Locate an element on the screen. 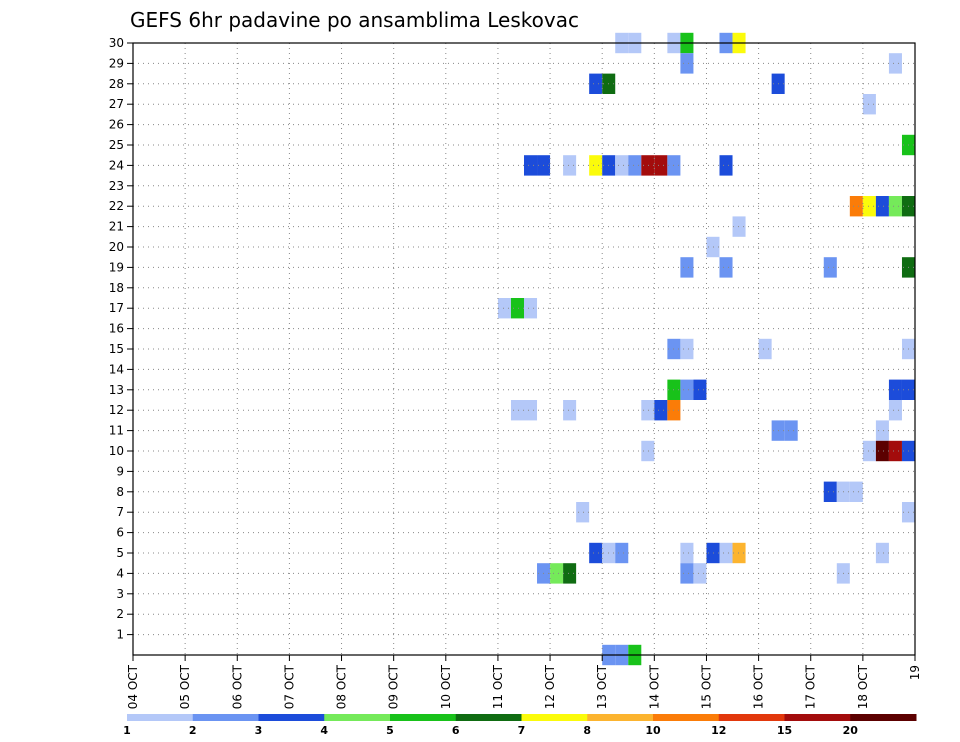 The image size is (960, 742). x-tick-label: 09 OCT is located at coordinates (394, 686).